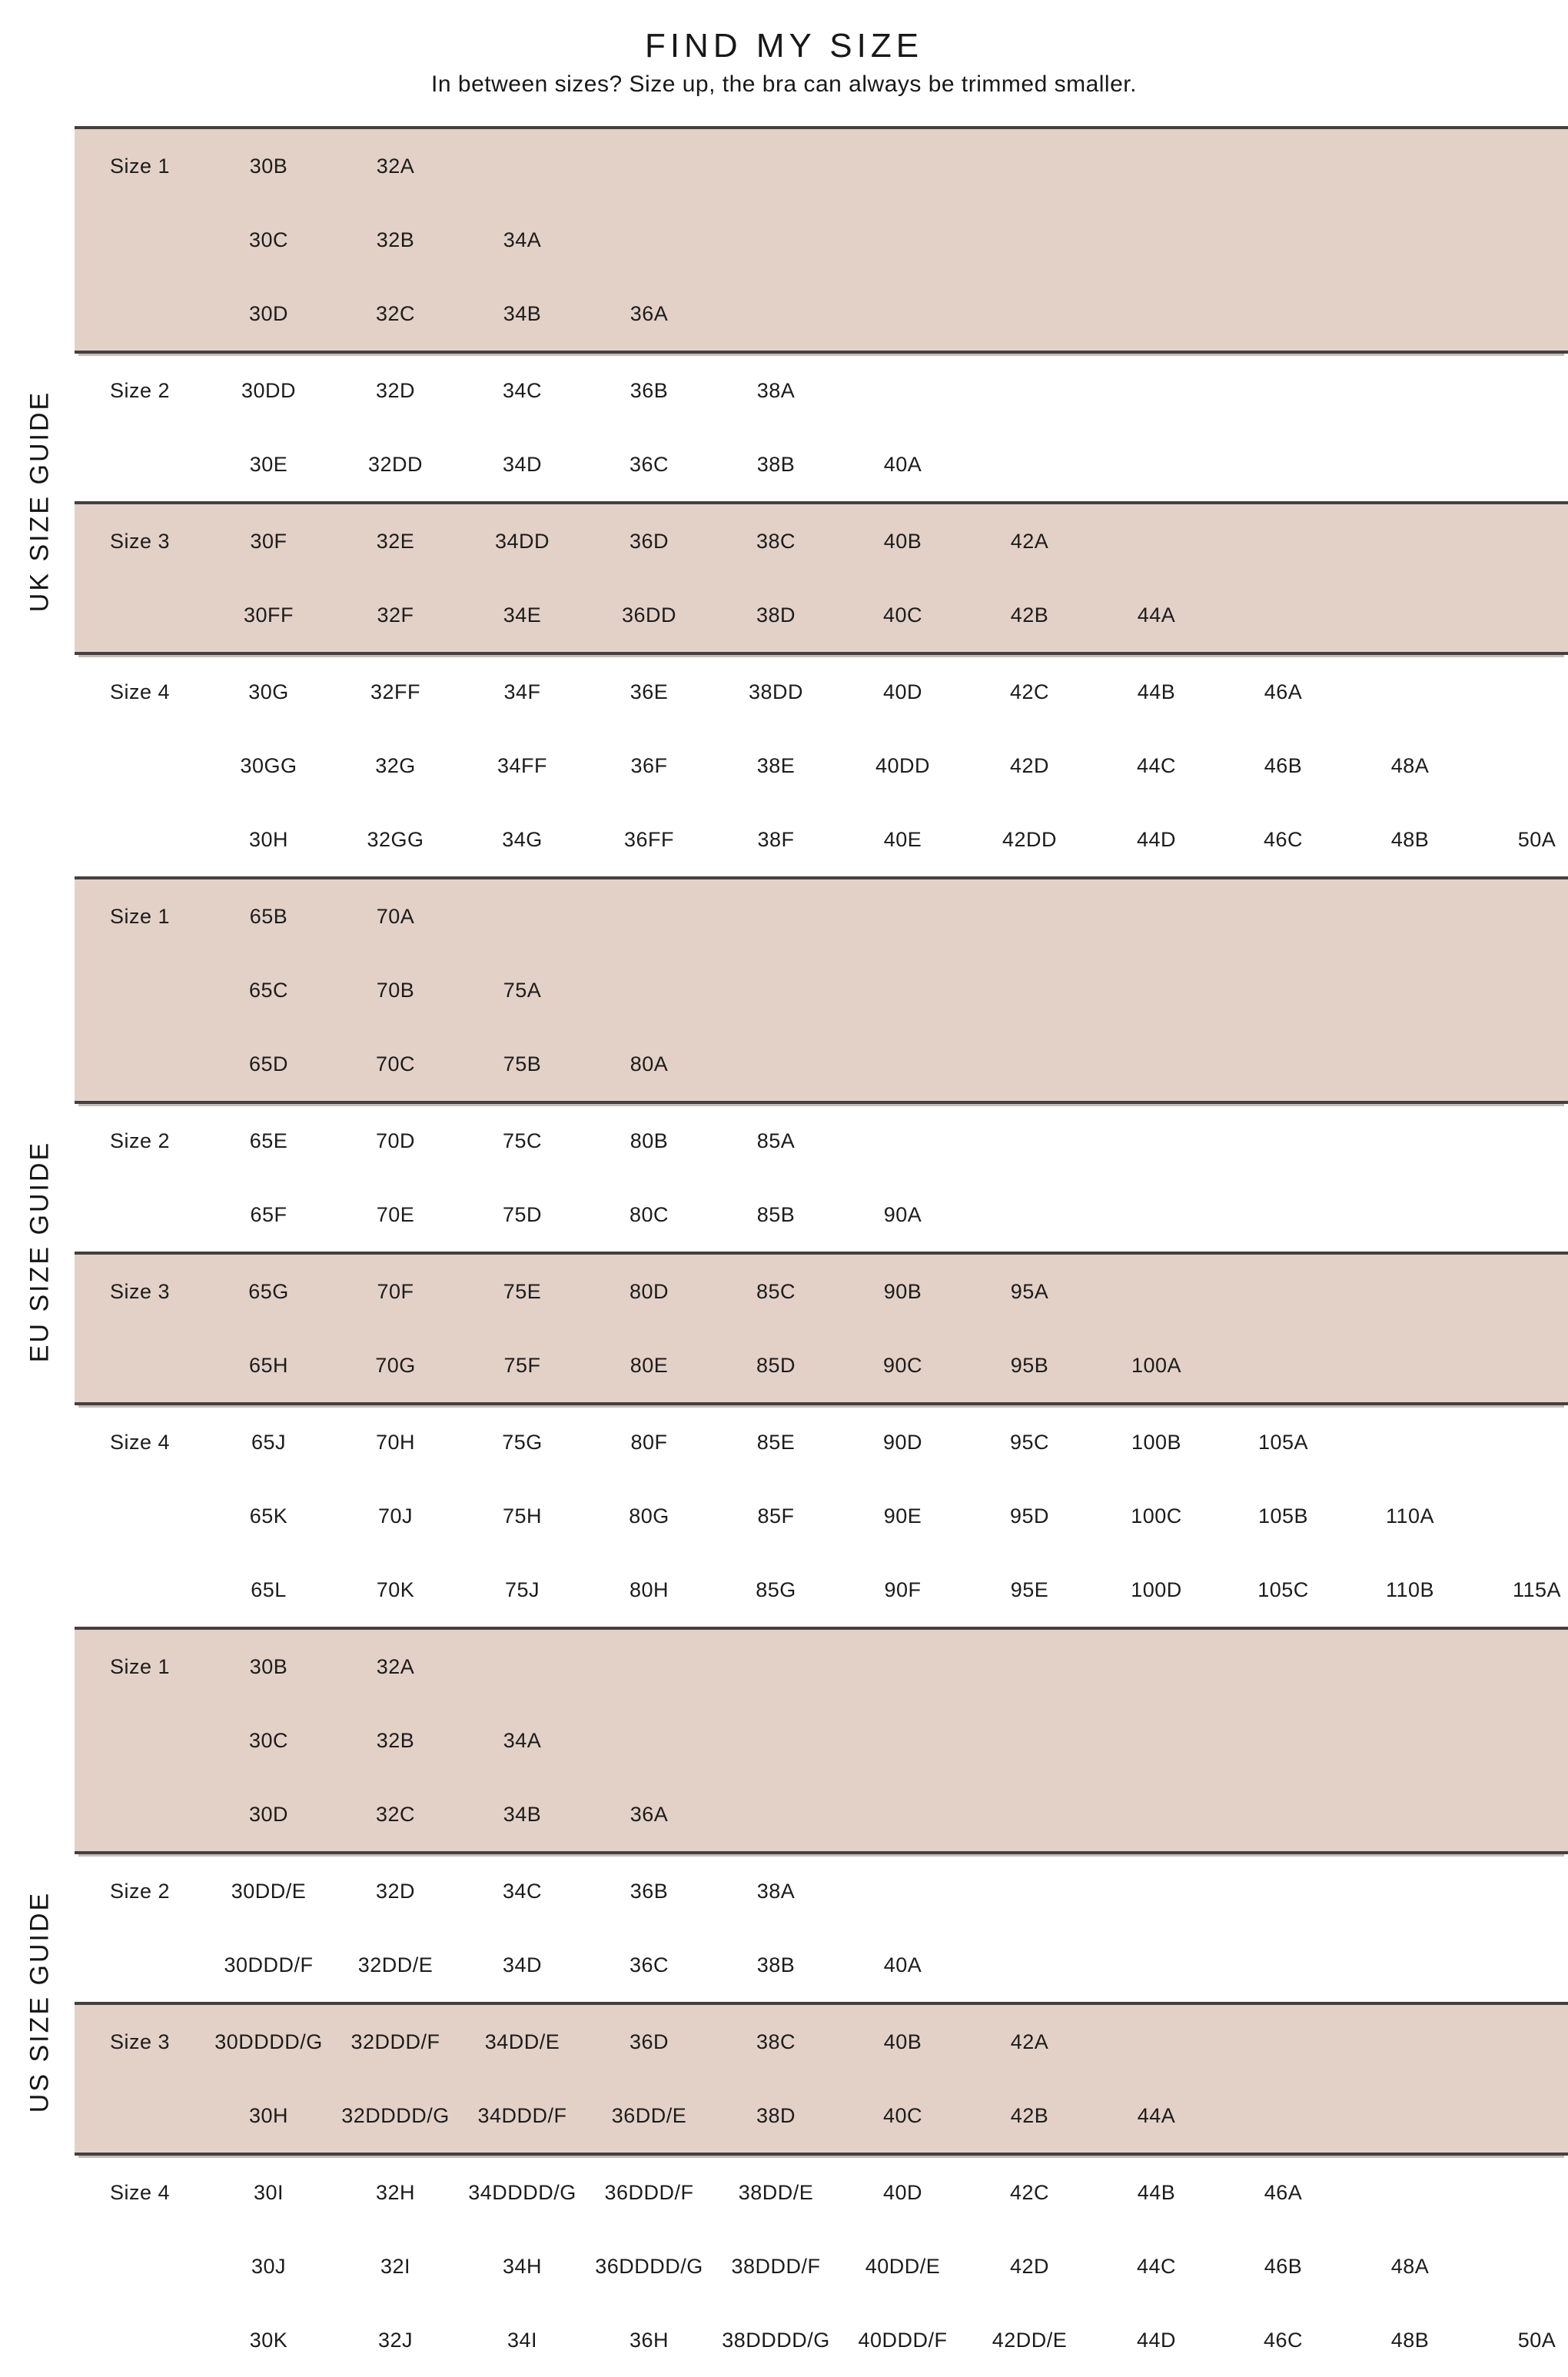 Image resolution: width=1568 pixels, height=2377 pixels. Describe the element at coordinates (776, 2192) in the screenshot. I see `size-cell: 38DD/E` at that location.